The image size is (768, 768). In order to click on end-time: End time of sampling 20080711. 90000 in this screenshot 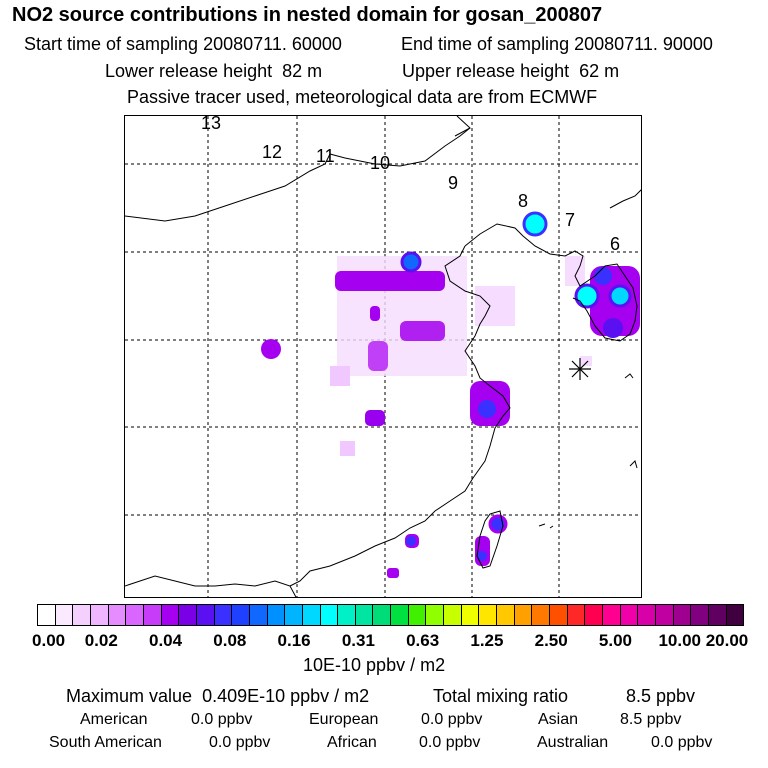, I will do `click(557, 44)`.